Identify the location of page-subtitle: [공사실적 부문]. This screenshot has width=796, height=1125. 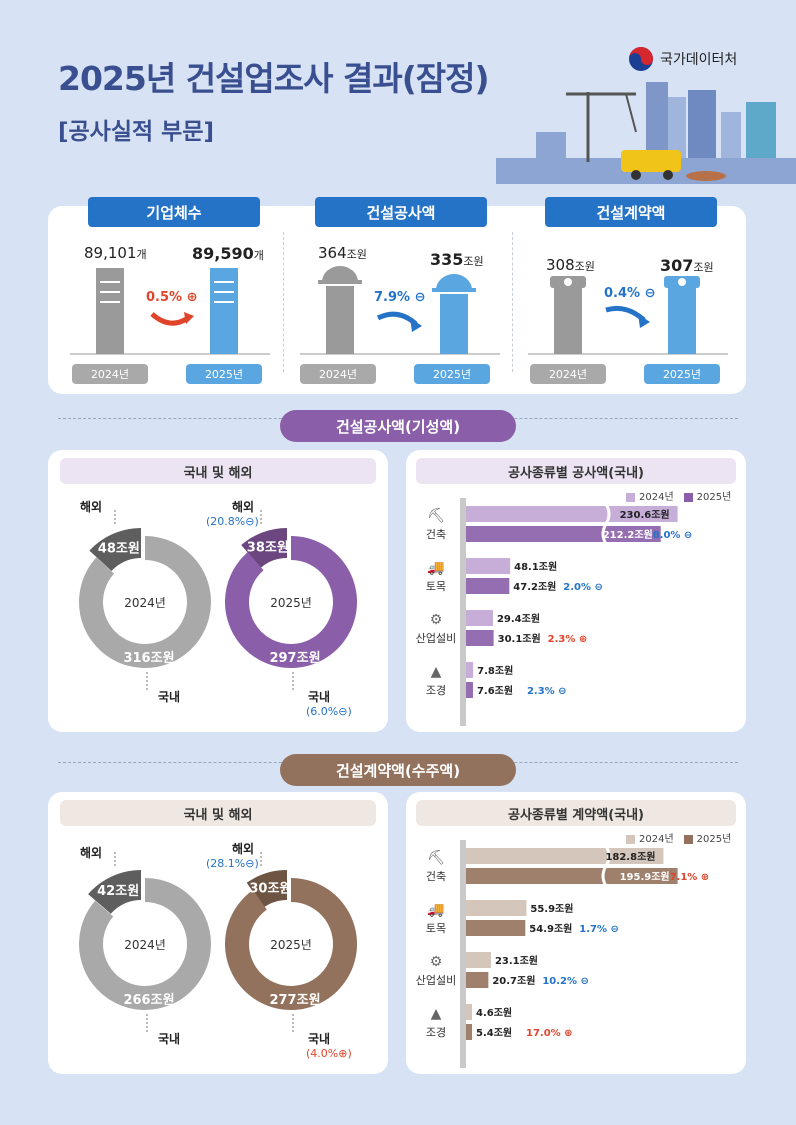
(136, 132).